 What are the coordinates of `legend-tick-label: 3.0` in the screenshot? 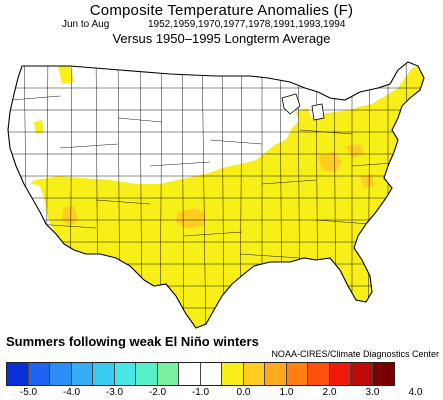 It's located at (372, 392).